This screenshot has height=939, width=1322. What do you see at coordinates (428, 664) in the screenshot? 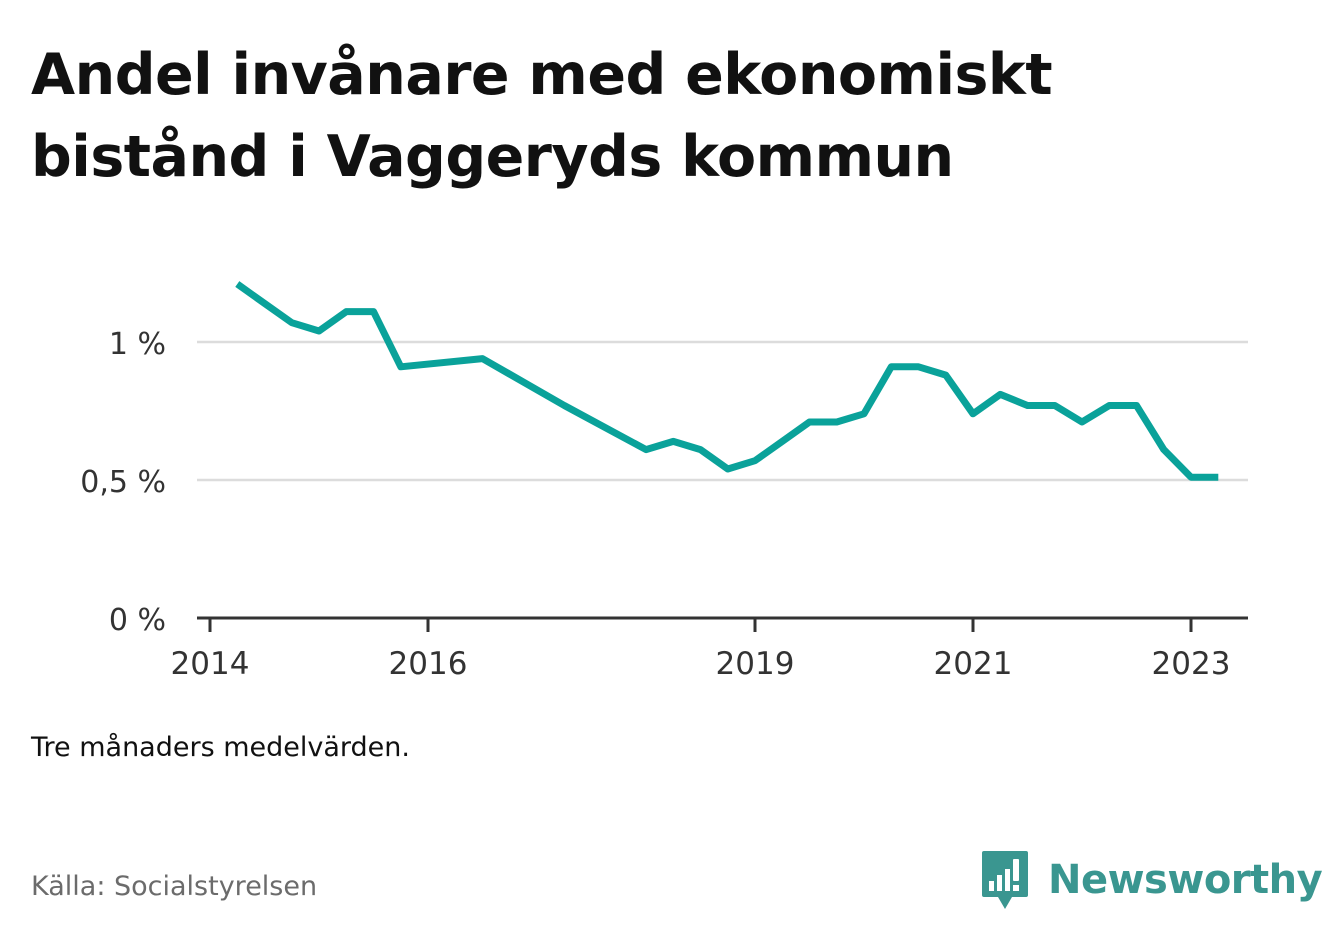
I see `x-tick-label: 2016` at bounding box center [428, 664].